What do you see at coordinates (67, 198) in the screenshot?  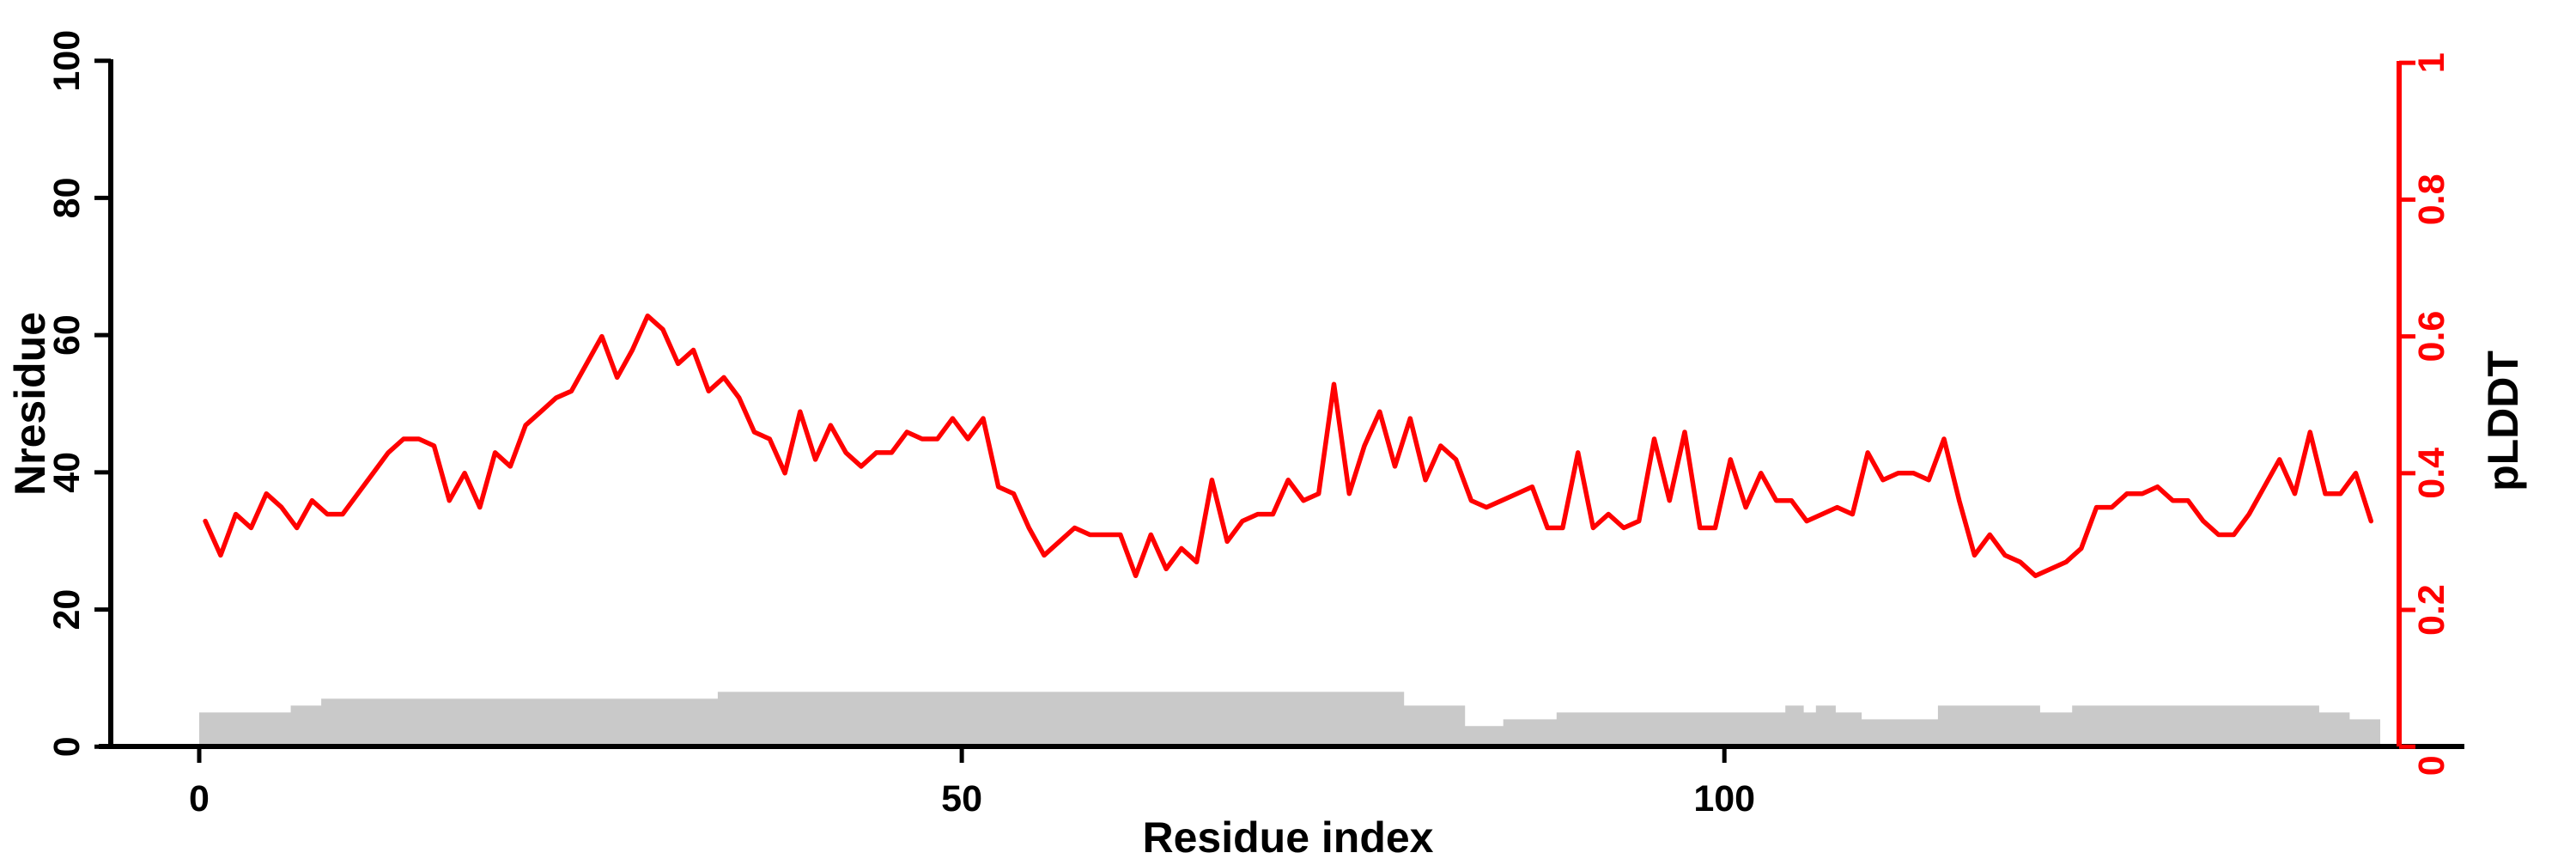 I see `left-tick-label: 80` at bounding box center [67, 198].